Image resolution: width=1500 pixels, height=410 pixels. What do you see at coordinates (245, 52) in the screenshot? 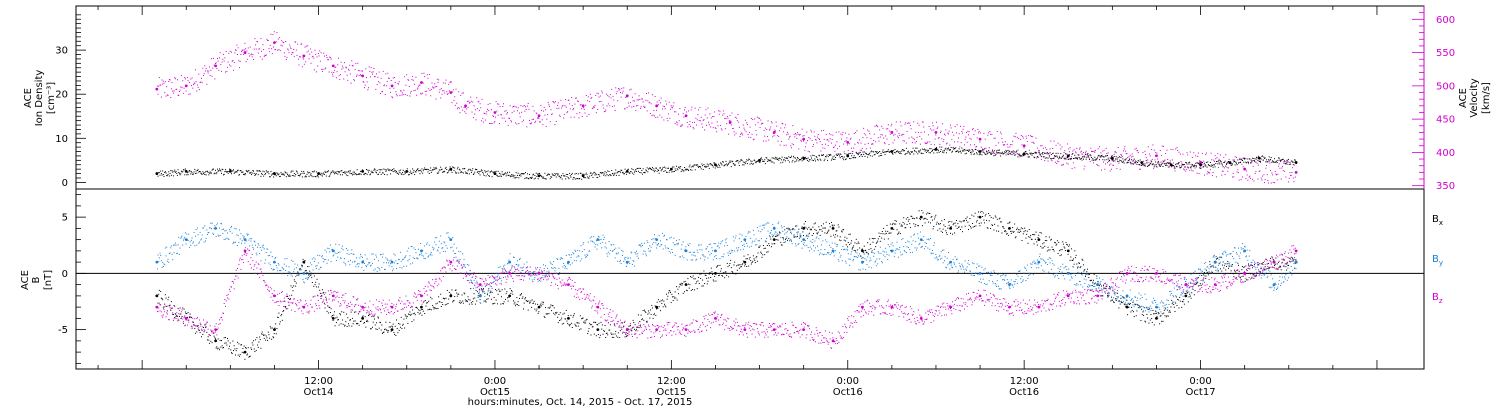
I see `data-point` at bounding box center [245, 52].